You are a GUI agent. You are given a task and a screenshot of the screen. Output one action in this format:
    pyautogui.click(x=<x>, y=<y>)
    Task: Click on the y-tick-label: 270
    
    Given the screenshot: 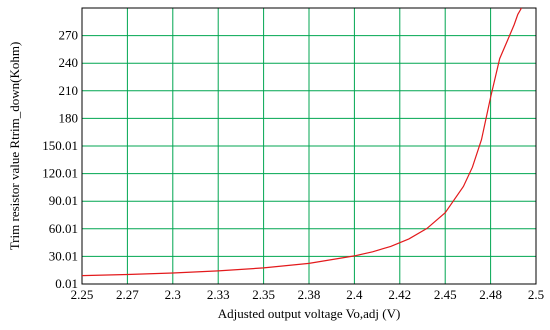 What is the action you would take?
    pyautogui.click(x=69, y=35)
    